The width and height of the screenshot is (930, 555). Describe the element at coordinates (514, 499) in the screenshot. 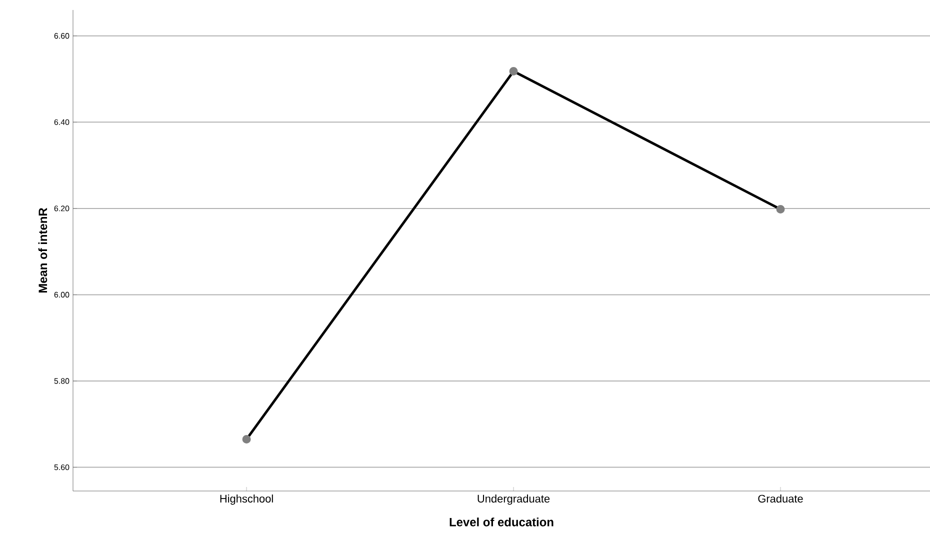

I see `x-tick-label: Undergraduate` at that location.